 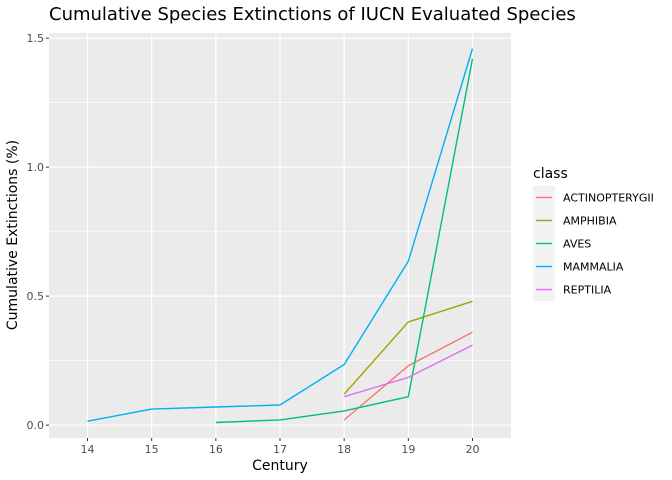 What do you see at coordinates (473, 449) in the screenshot?
I see `x-tick-label: 20` at bounding box center [473, 449].